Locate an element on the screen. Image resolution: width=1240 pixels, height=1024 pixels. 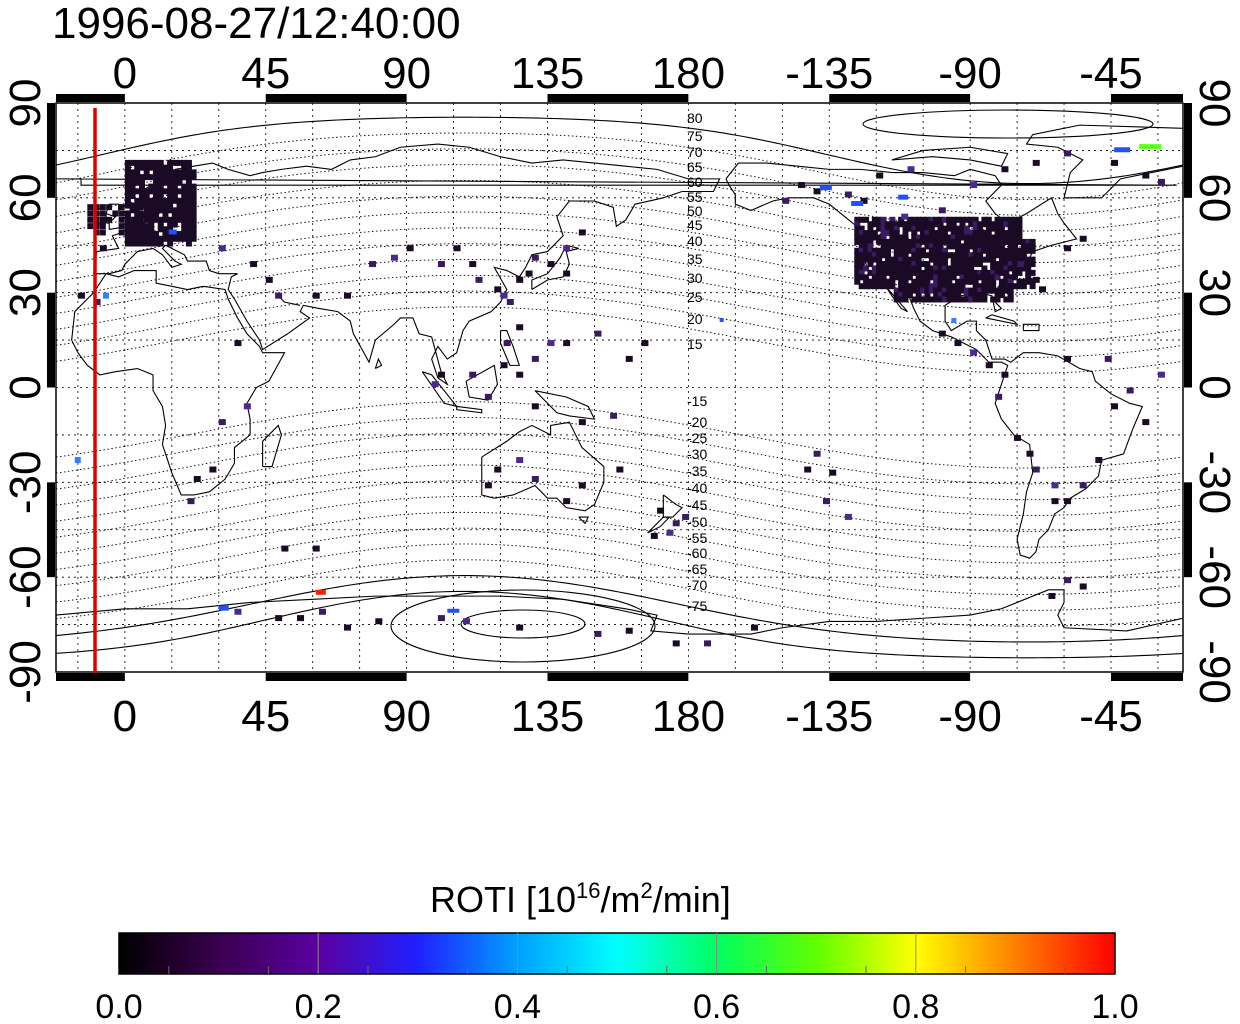
magnetic-lat-label: -65 is located at coordinates (697, 569).